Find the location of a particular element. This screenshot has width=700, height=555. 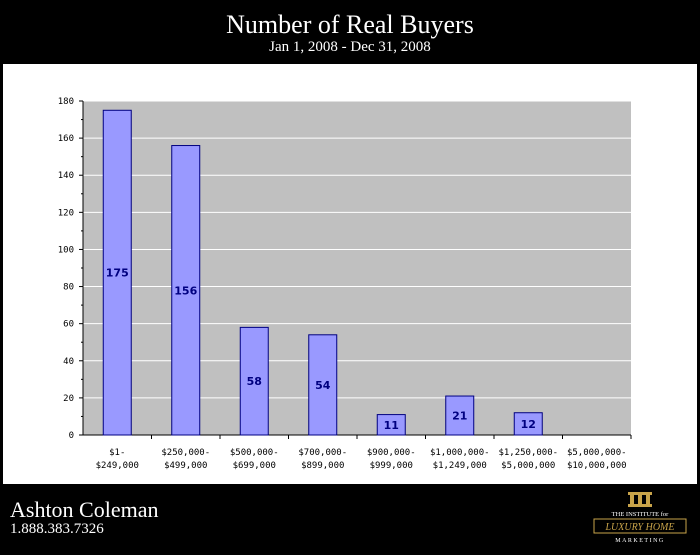

logo-line1: THE INSTITUTE for is located at coordinates (641, 514).